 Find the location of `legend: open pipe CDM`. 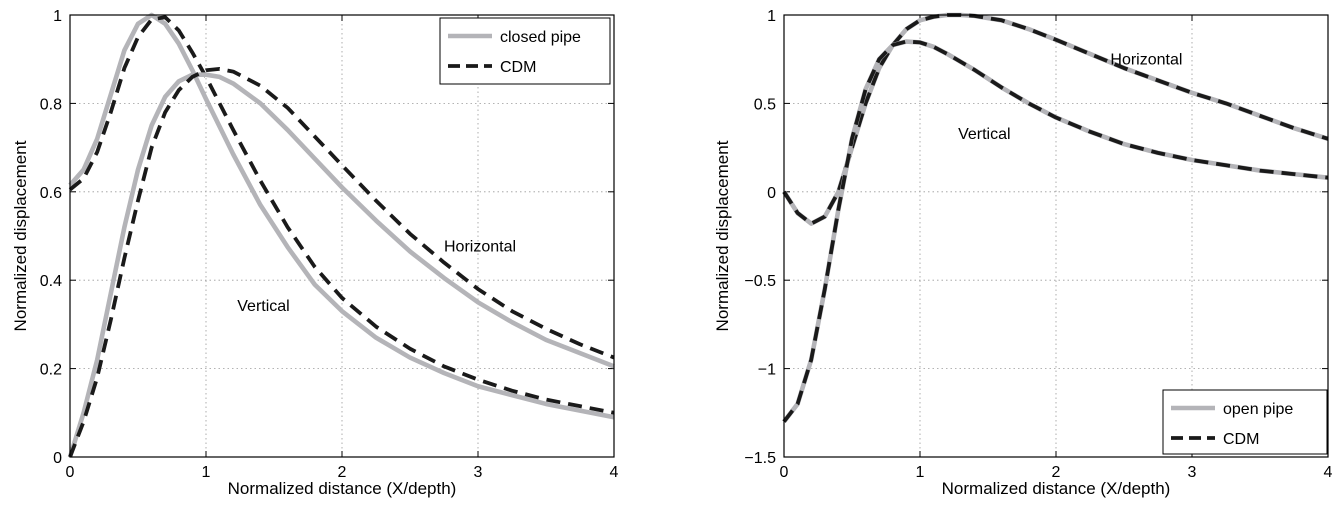

legend: open pipe CDM is located at coordinates (1245, 422).